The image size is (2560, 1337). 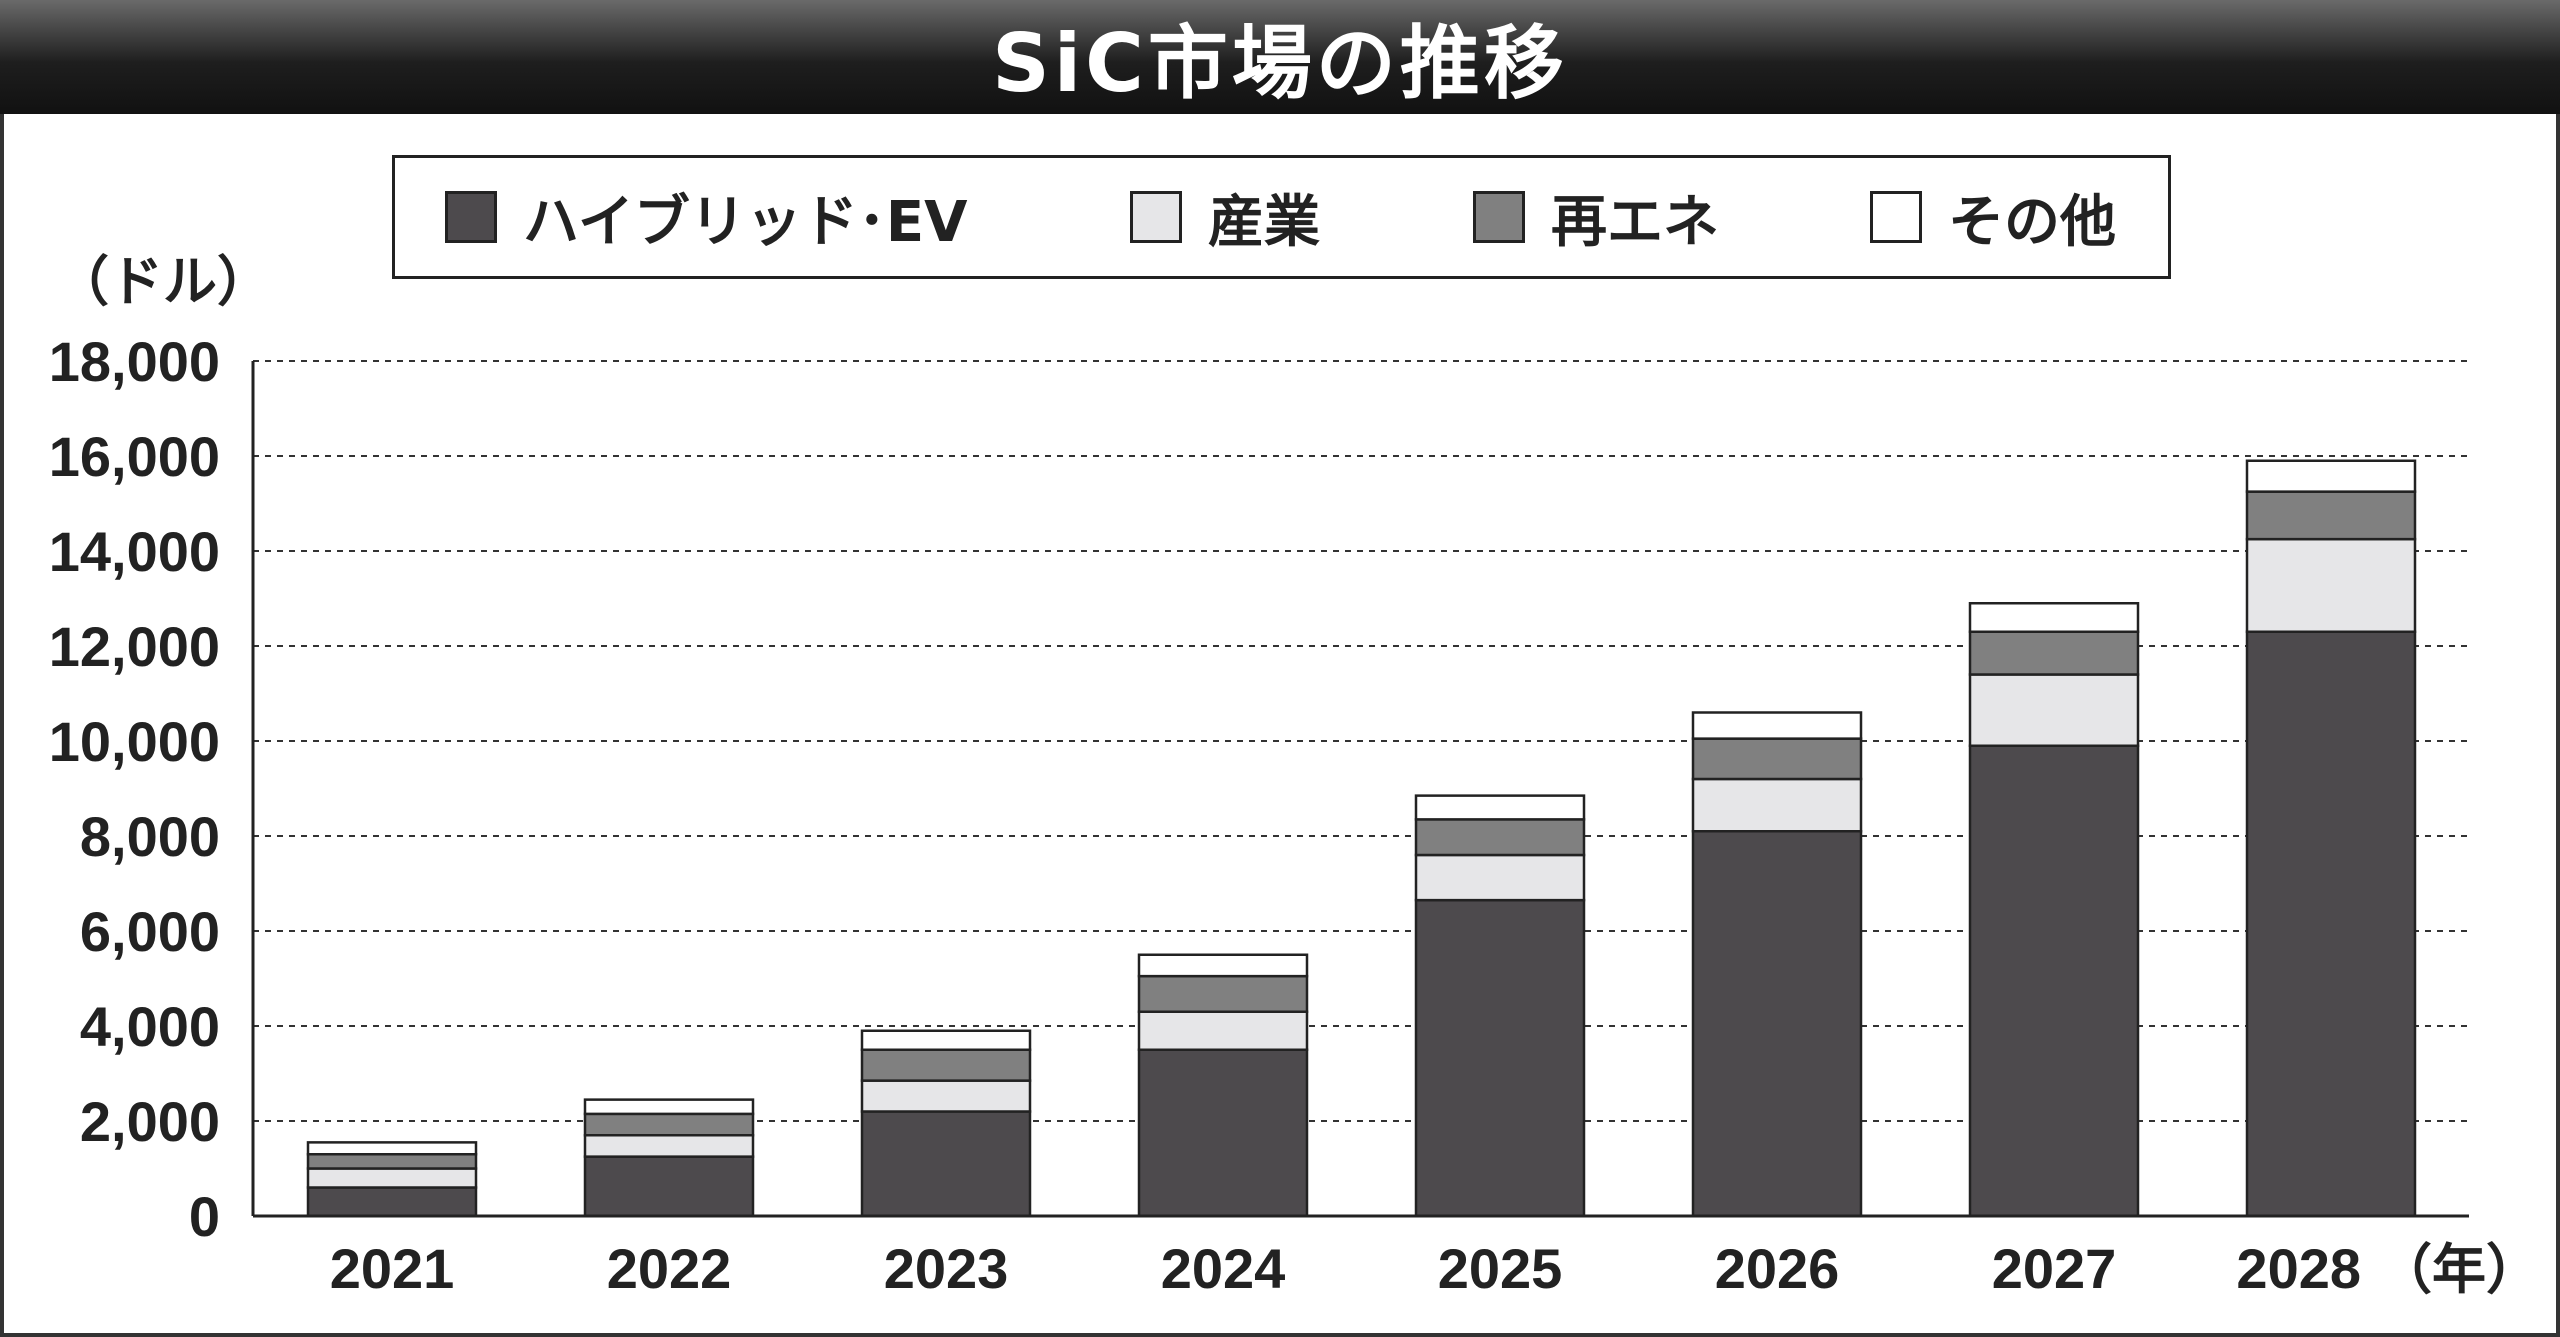 I want to click on y-tick-label: 10,000, so click(x=134, y=741).